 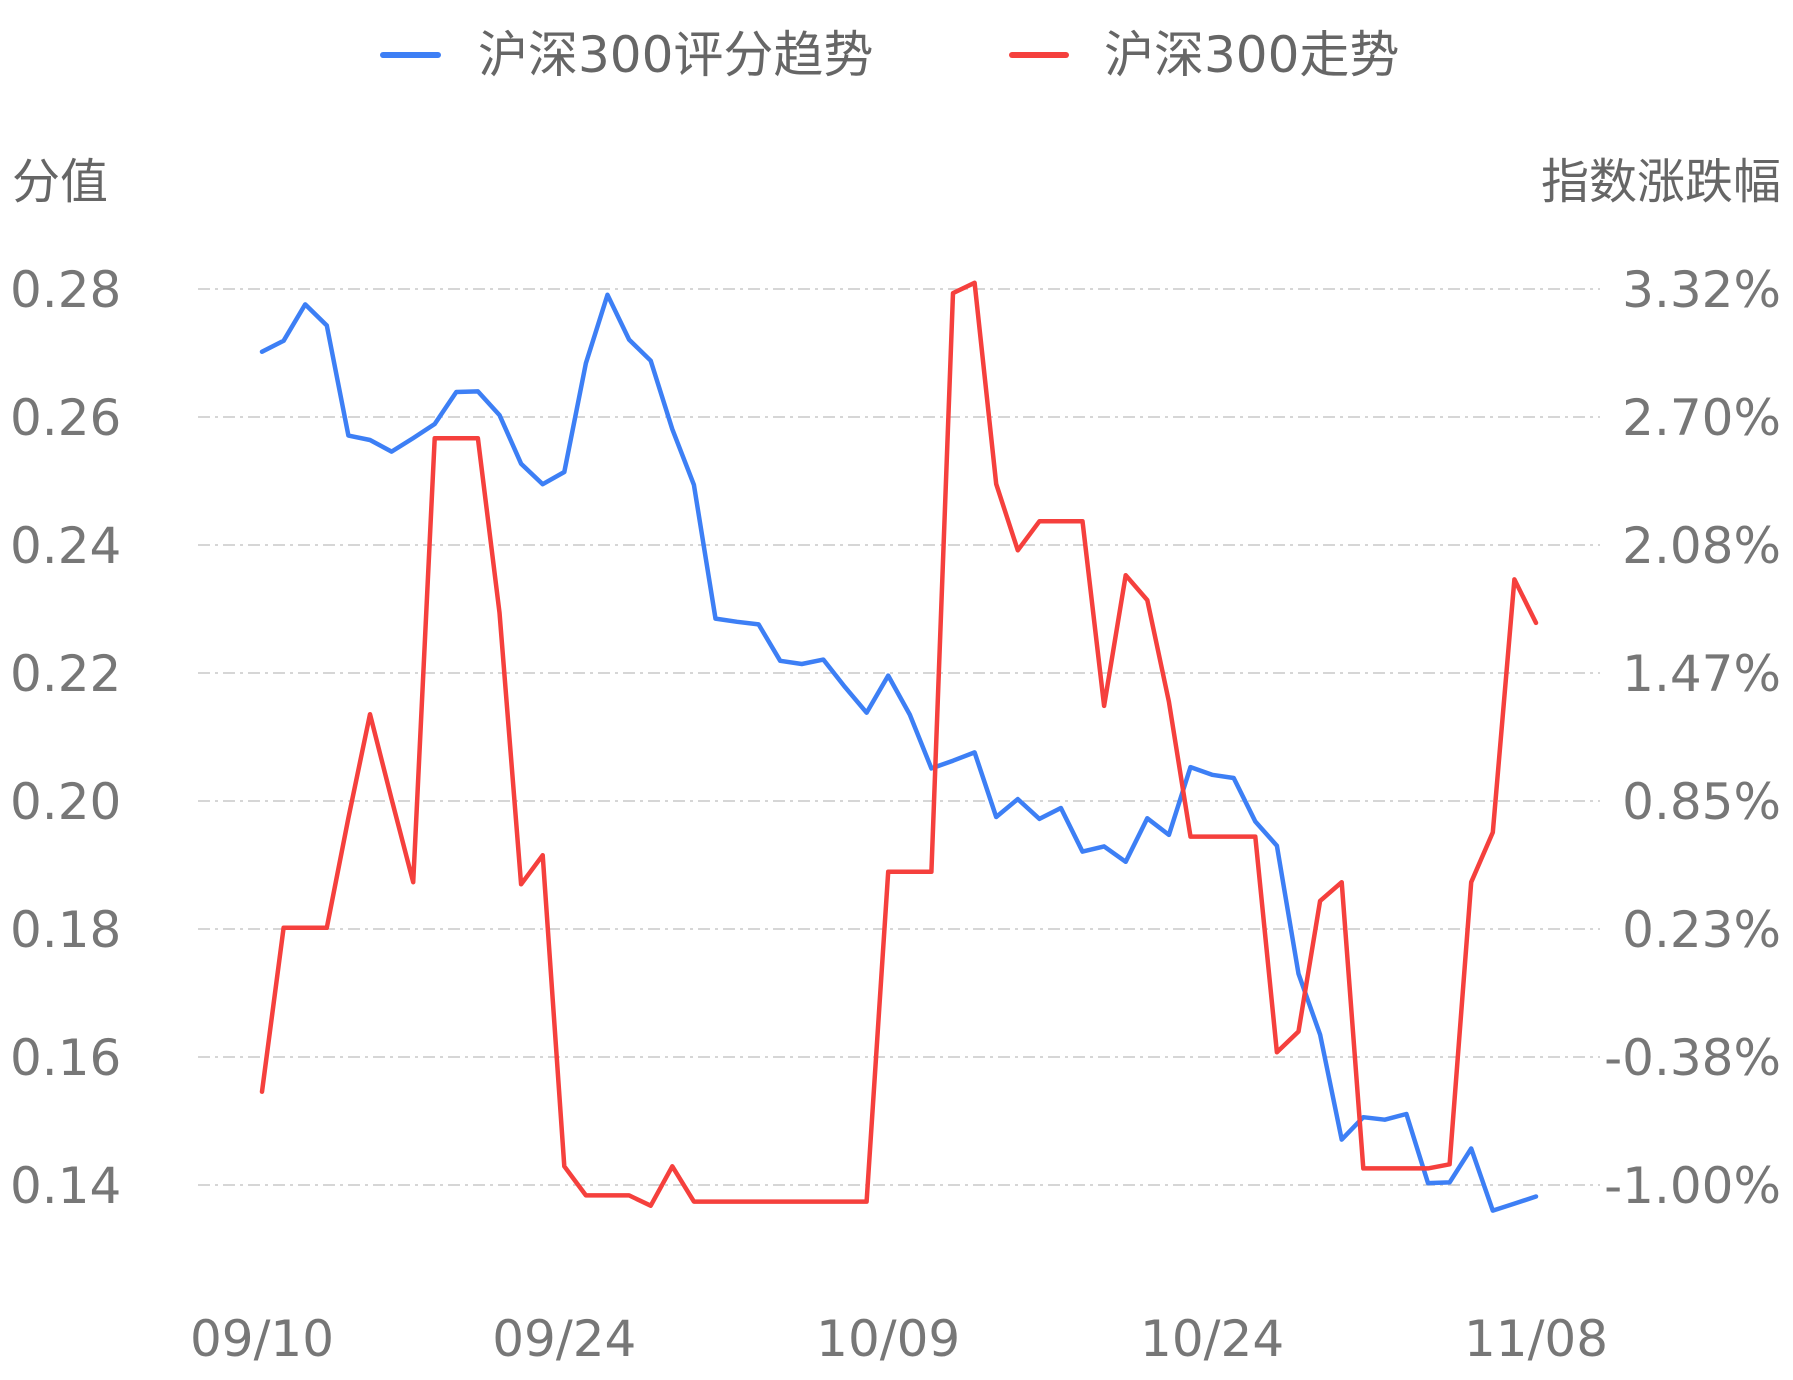 I want to click on right-axis-title: 指数涨跌幅, so click(x=1661, y=182).